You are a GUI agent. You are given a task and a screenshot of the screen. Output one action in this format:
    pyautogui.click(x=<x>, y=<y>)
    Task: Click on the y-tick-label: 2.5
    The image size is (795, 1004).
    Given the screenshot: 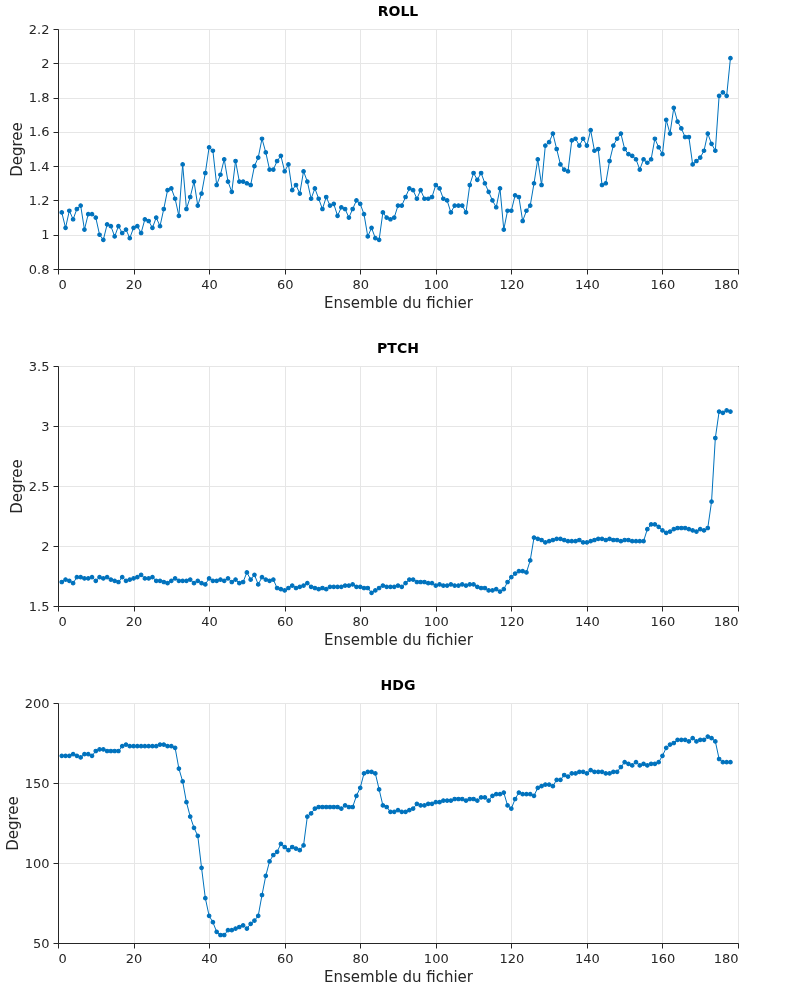 What is the action you would take?
    pyautogui.click(x=39, y=486)
    